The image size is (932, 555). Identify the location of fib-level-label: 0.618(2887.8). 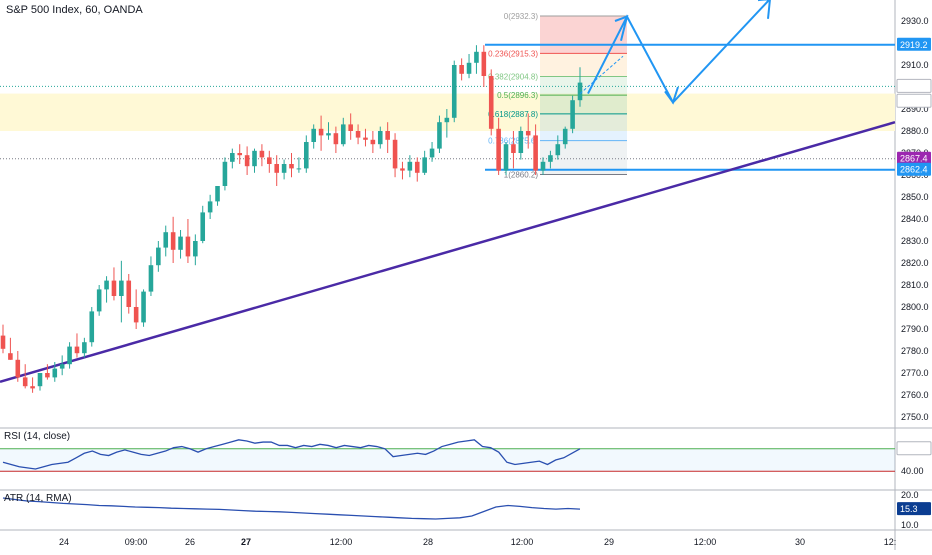
(513, 114).